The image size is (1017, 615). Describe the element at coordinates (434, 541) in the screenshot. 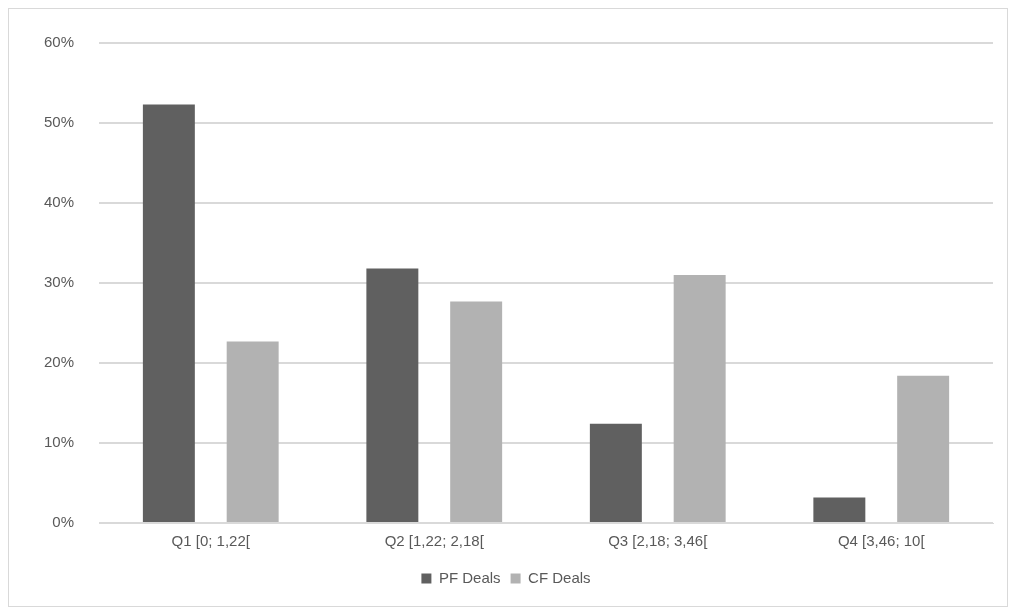

I see `x-tick-label: Q2 [1,22; 2,18[` at that location.